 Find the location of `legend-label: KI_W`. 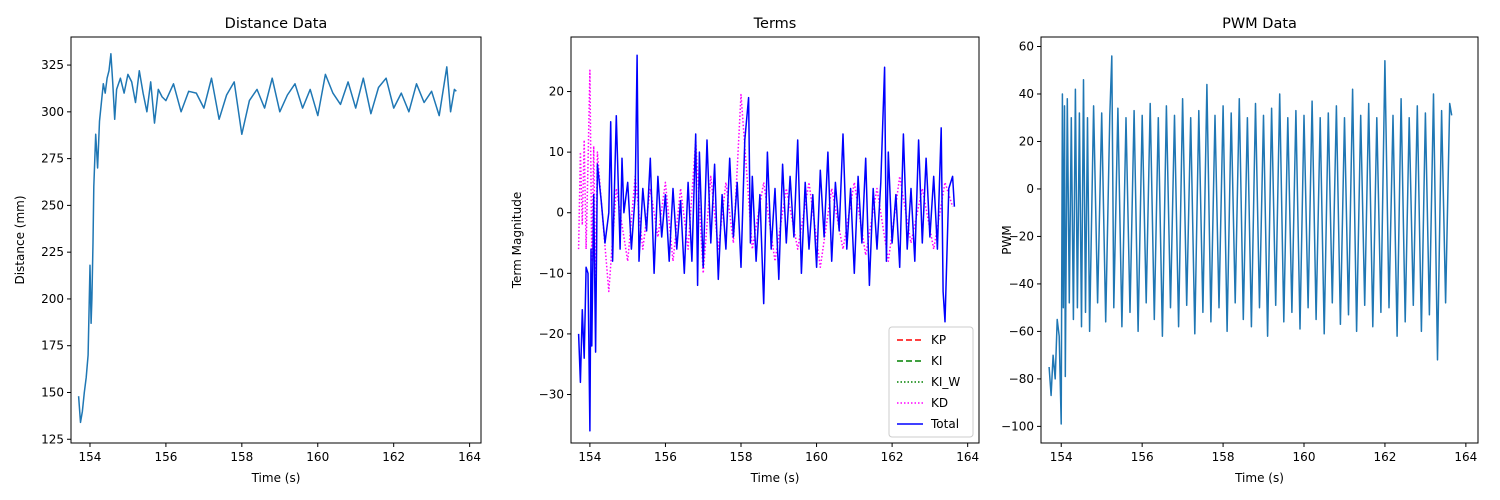

legend-label: KI_W is located at coordinates (945, 382).